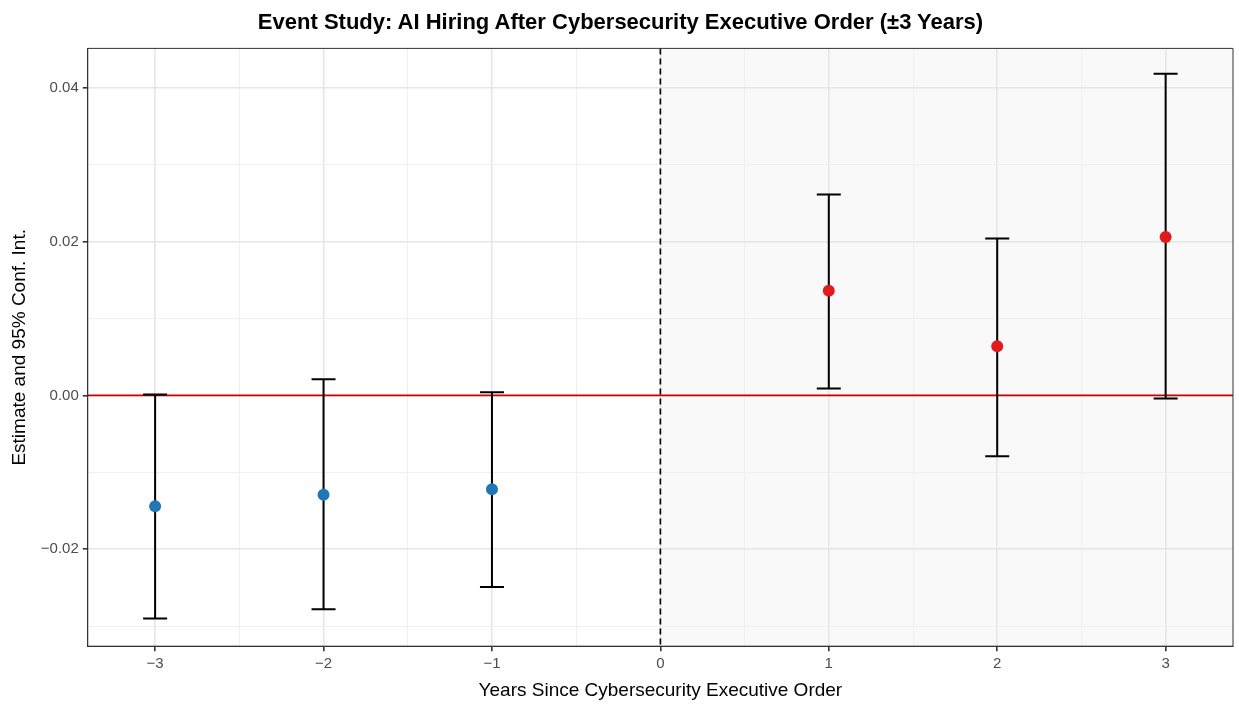  Describe the element at coordinates (64, 86) in the screenshot. I see `y-tick-label: 0.04` at that location.